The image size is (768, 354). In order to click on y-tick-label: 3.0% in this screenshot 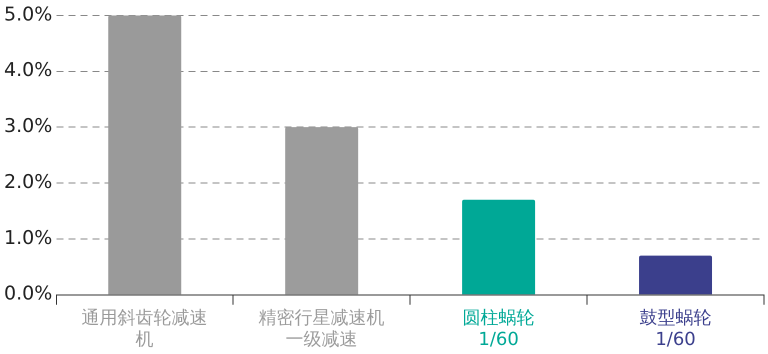, I will do `click(28, 126)`.